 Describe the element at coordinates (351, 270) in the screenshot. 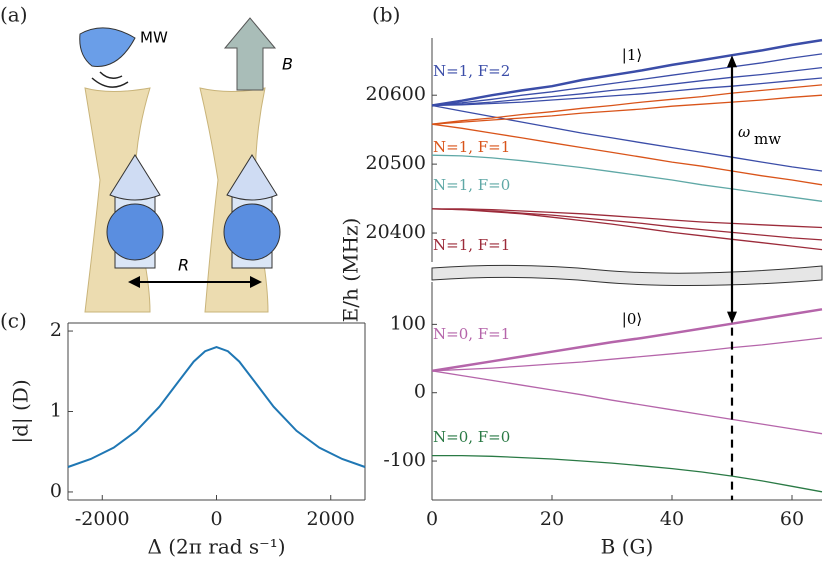

I see `y-axis-label: E/h (MHz)` at that location.